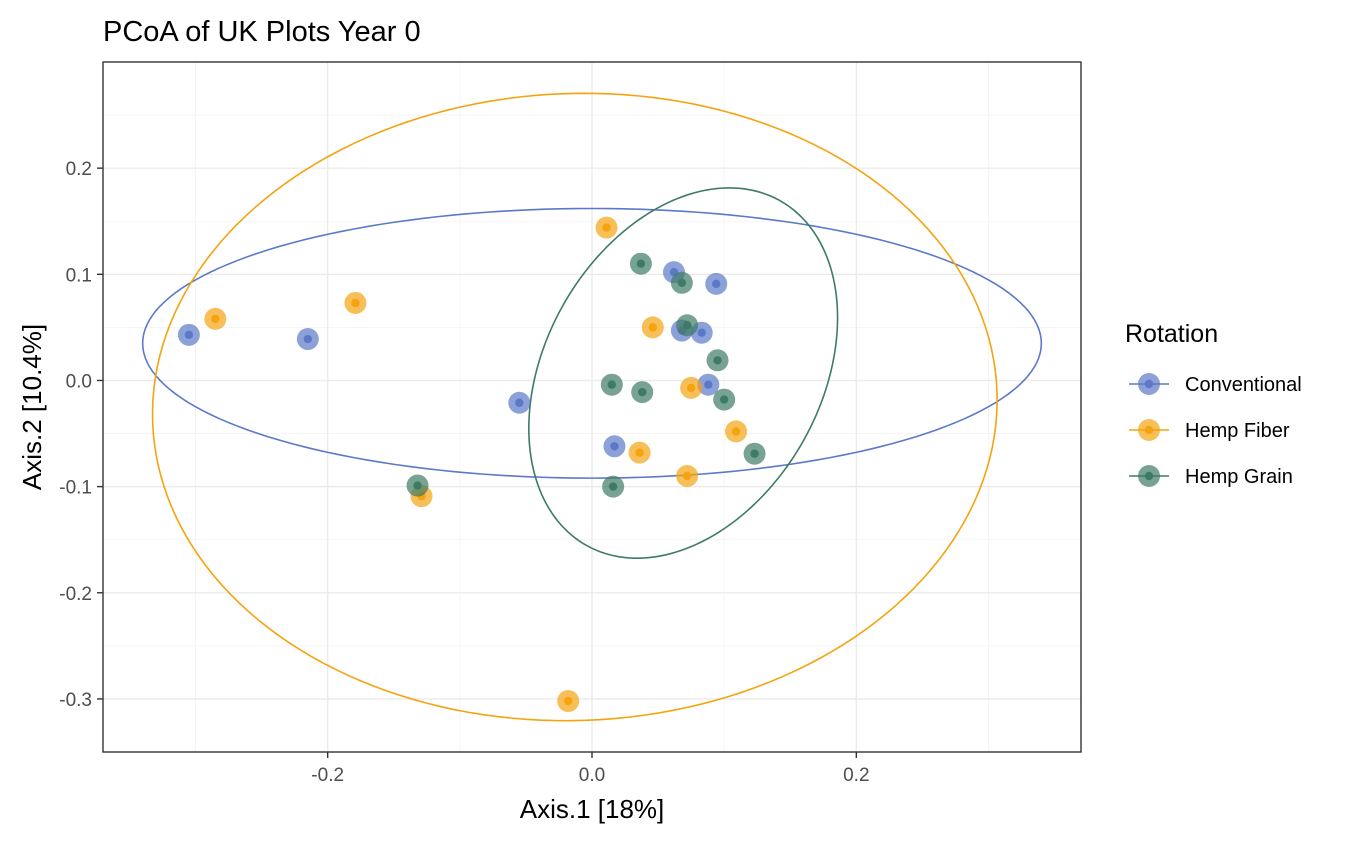 The height and width of the screenshot is (845, 1346). Describe the element at coordinates (1171, 334) in the screenshot. I see `legend-title: Rotation` at that location.